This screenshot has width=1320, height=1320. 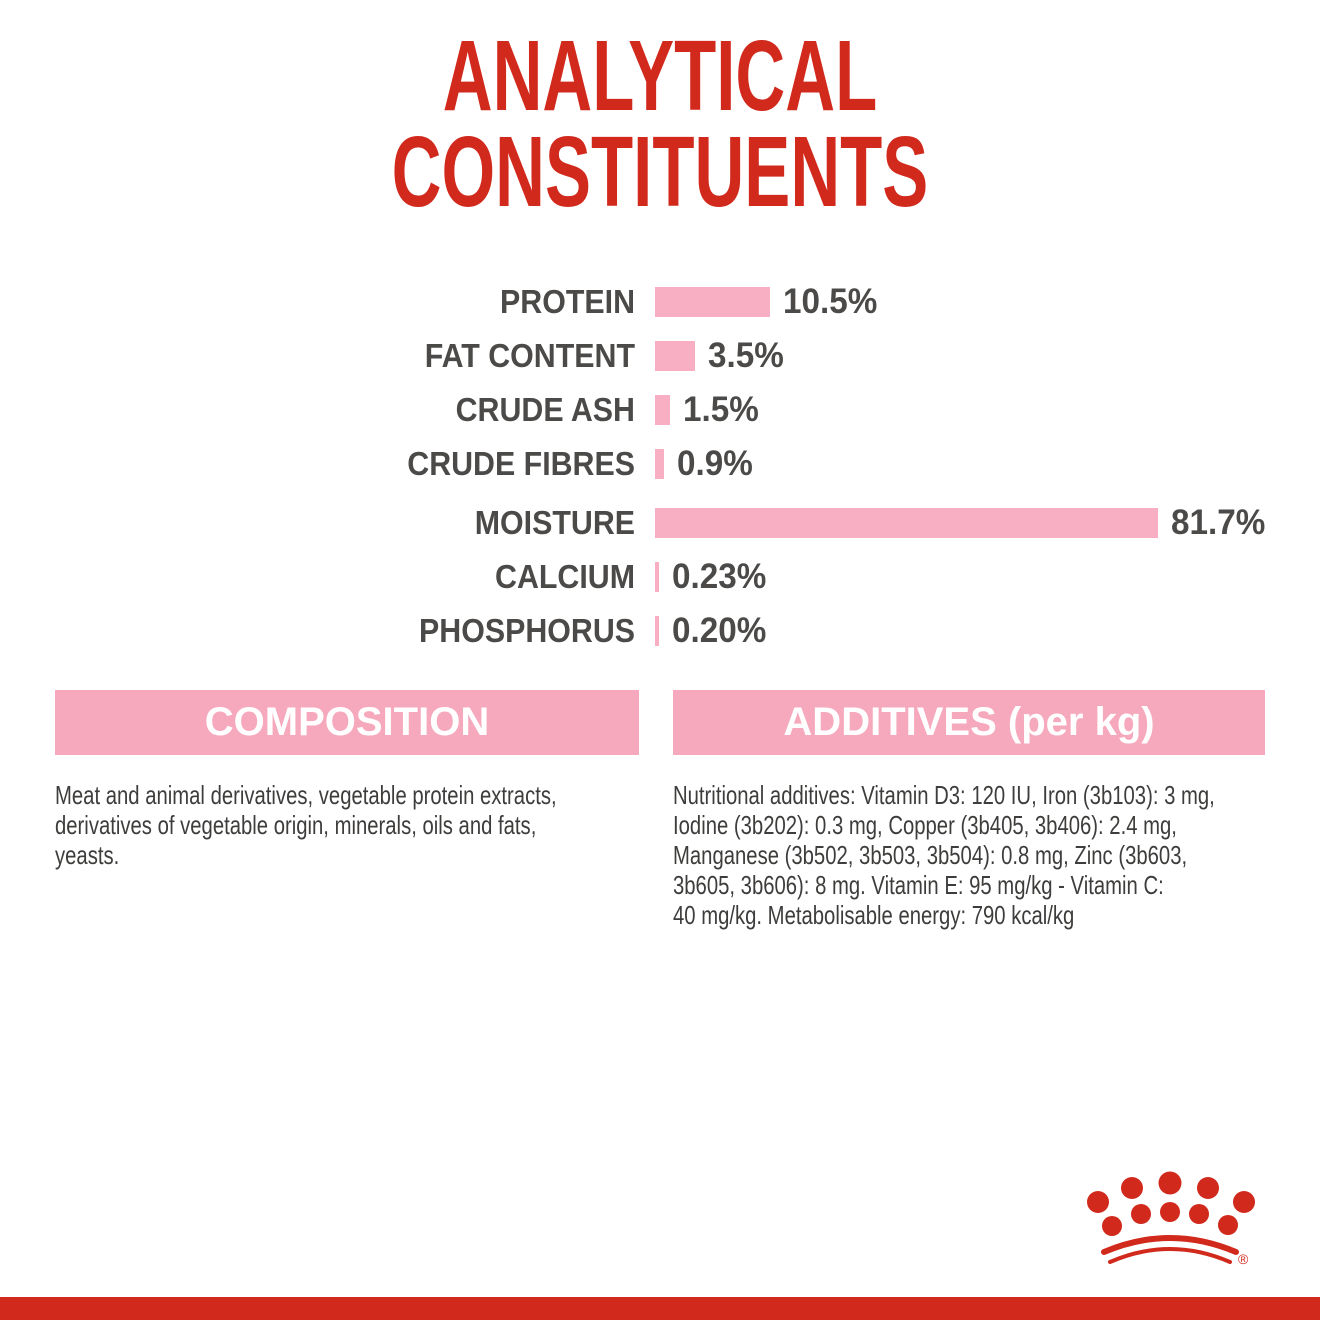 I want to click on additives-header: ADDITIVES (per kg), so click(x=969, y=722).